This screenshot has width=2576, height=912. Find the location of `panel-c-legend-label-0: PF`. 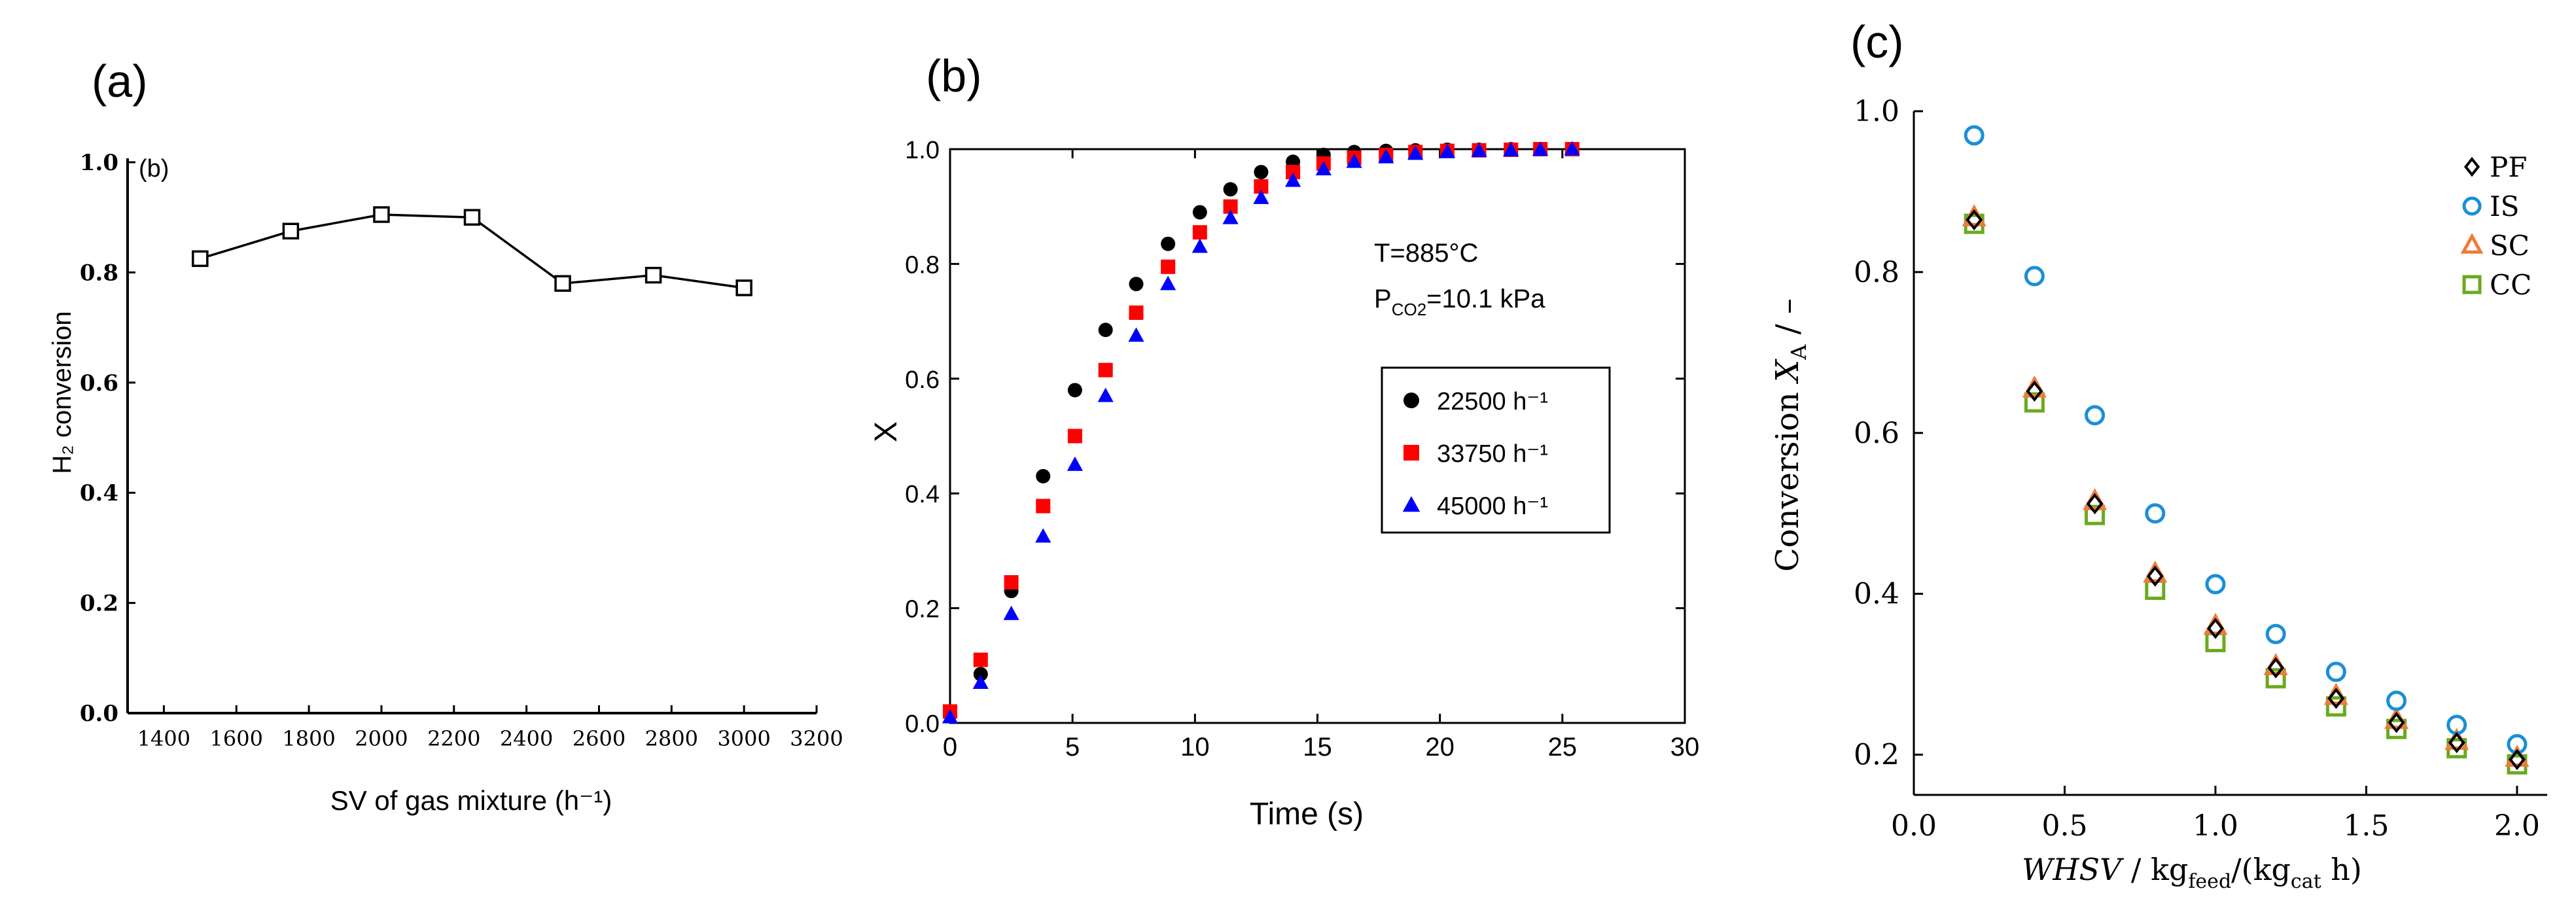

panel-c-legend-label-0: PF is located at coordinates (2508, 167).